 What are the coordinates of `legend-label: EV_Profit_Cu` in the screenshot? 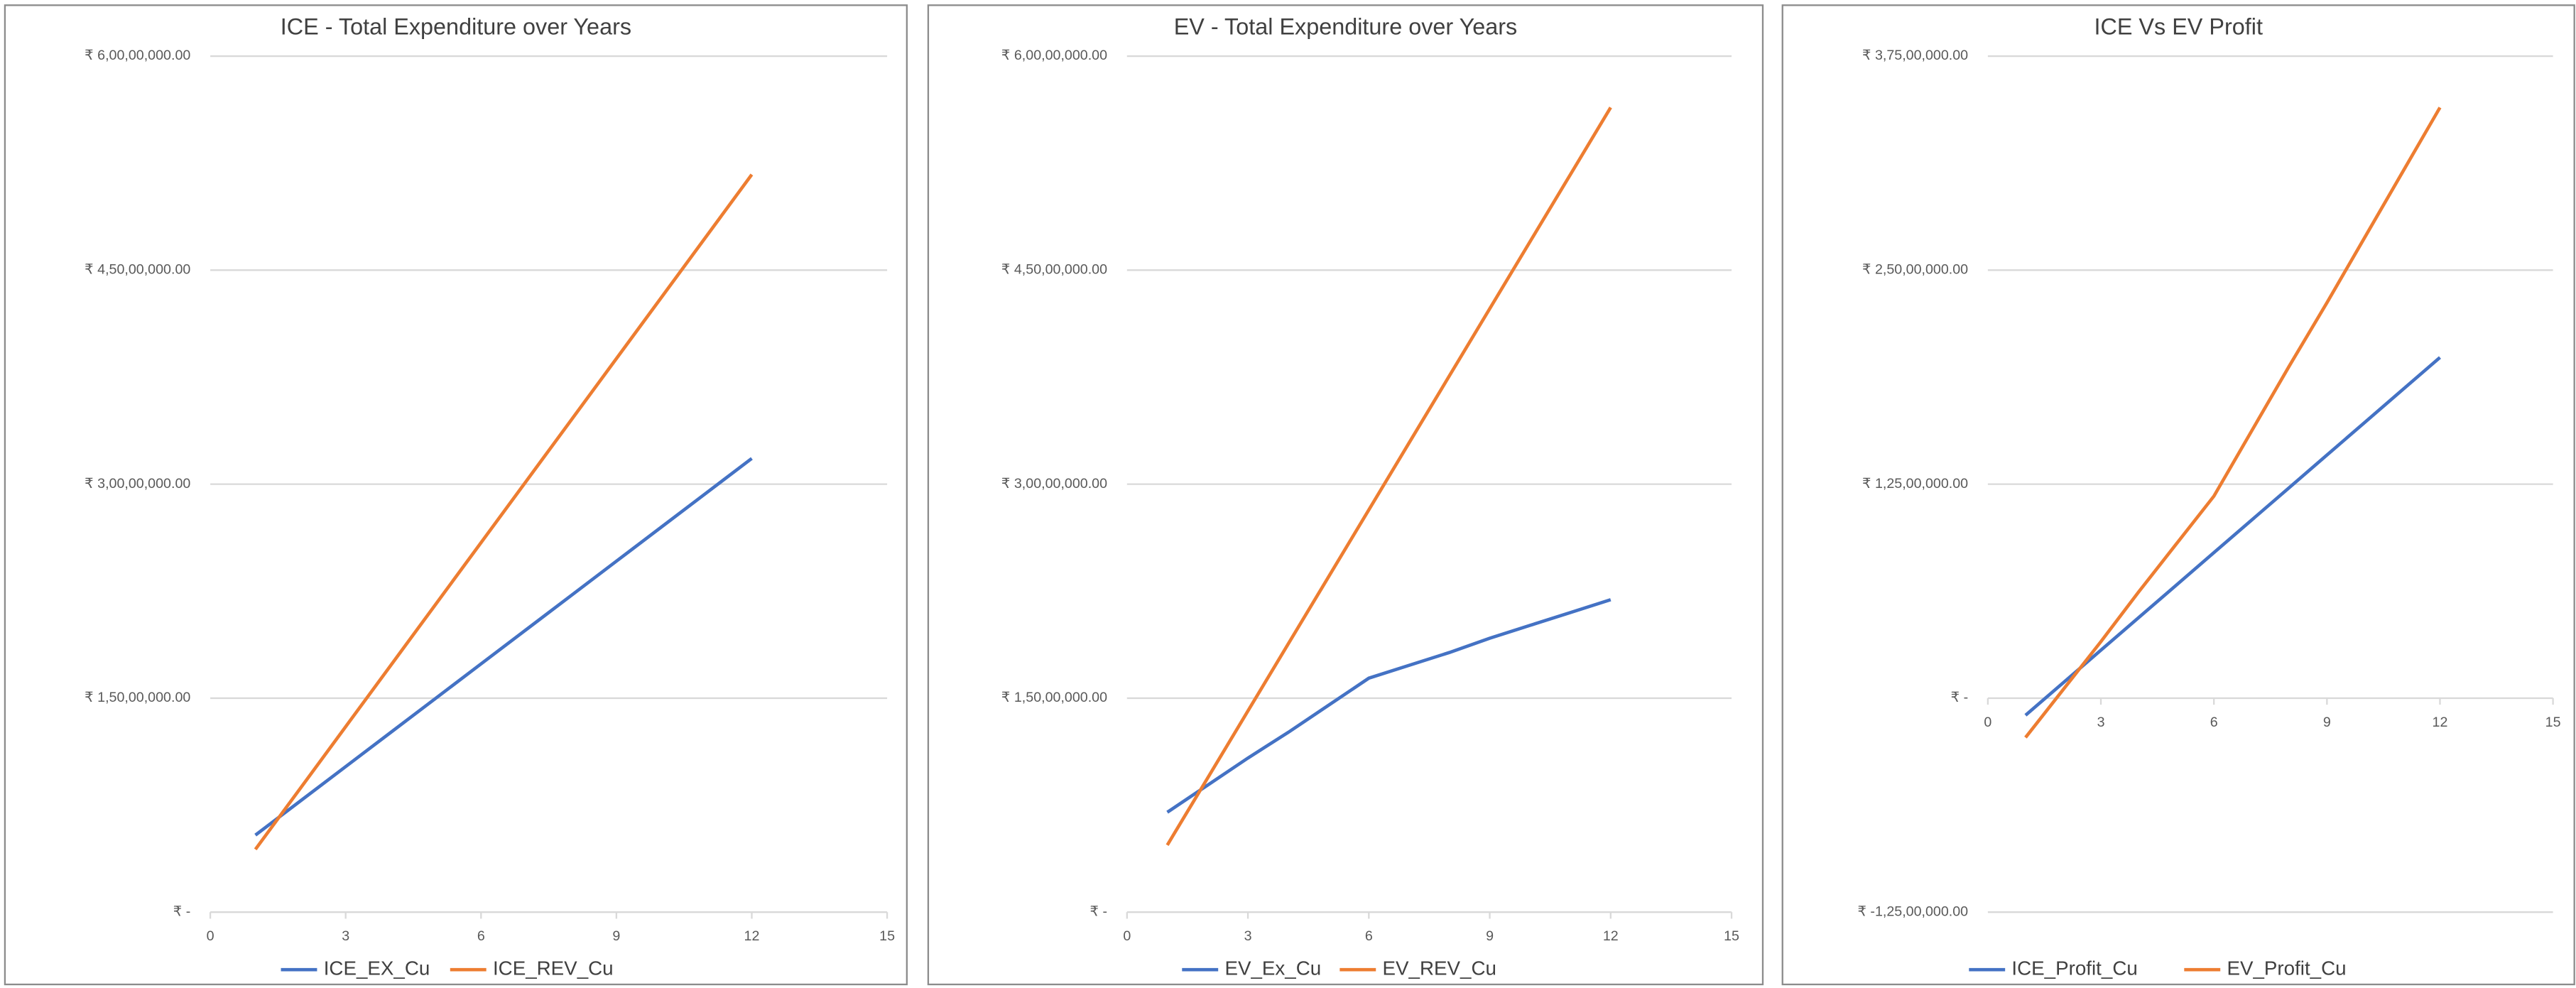 It's located at (2287, 968).